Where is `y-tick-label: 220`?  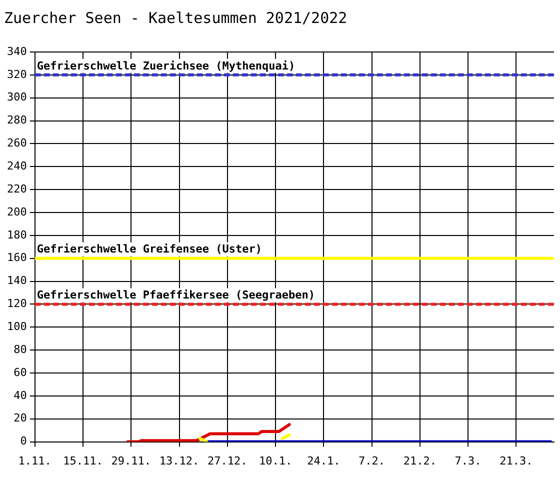
y-tick-label: 220 is located at coordinates (16, 189).